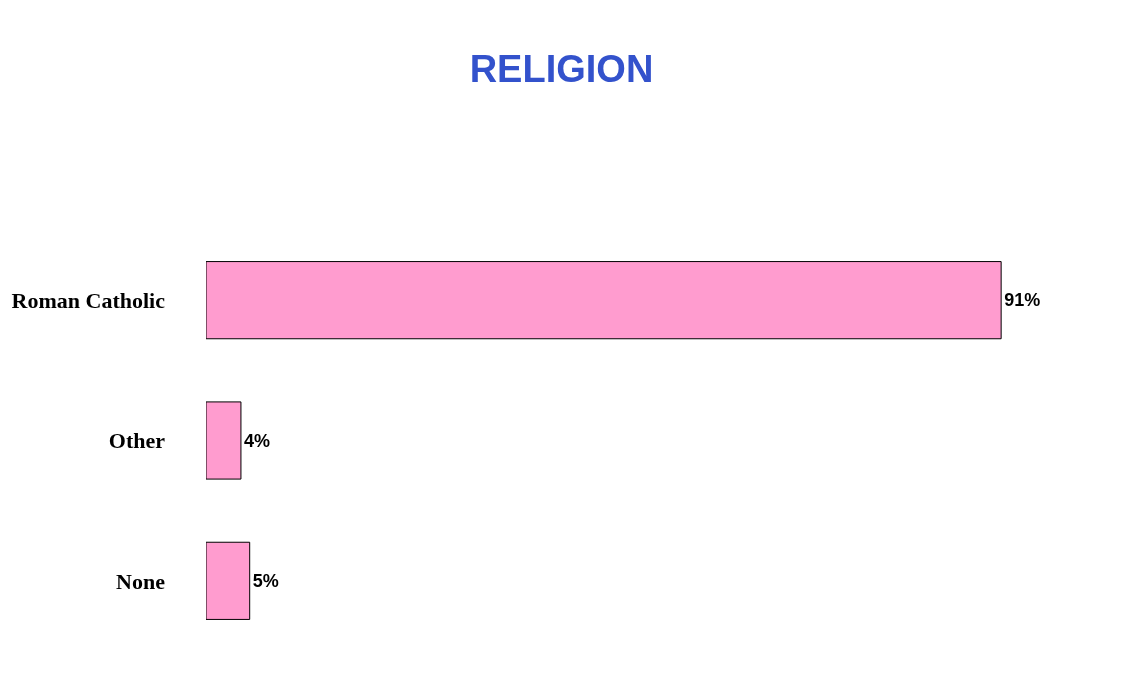 The image size is (1123, 691). I want to click on y-tick-label: Roman Catholic, so click(88, 300).